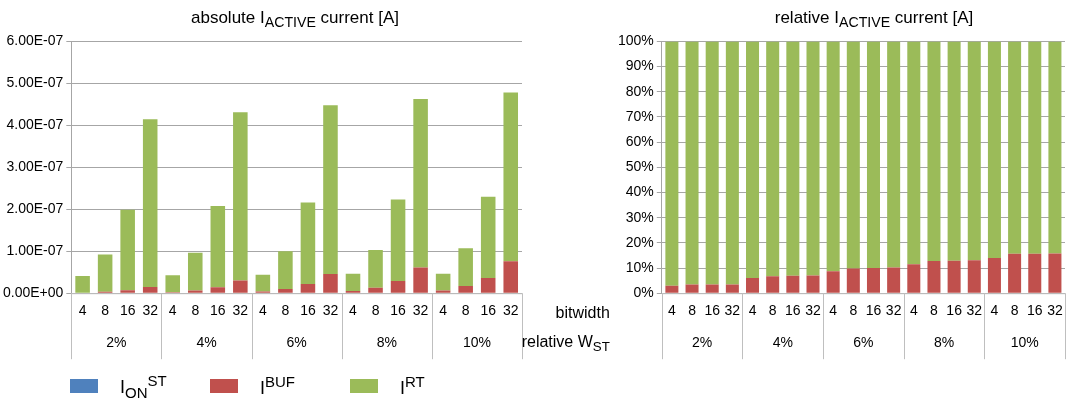 The image size is (1073, 414). I want to click on text: 4%, so click(782, 342).